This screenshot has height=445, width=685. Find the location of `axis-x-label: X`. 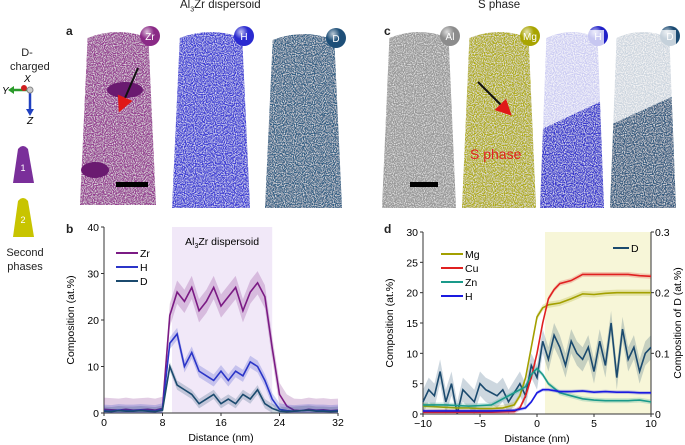

axis-x-label: X is located at coordinates (27, 79).